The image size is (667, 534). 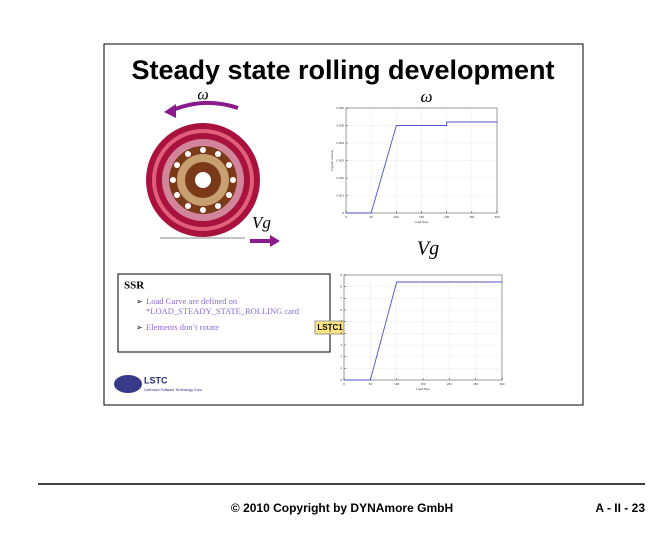 What do you see at coordinates (341, 275) in the screenshot?
I see `y-tick-label: 9` at bounding box center [341, 275].